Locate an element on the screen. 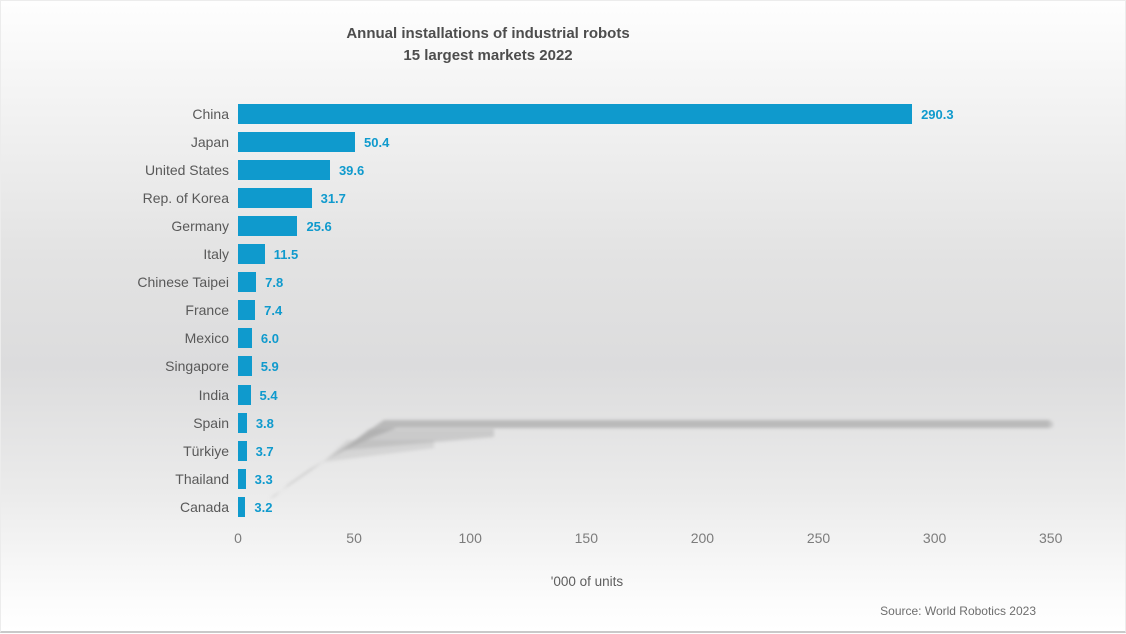  bar-row: China 290.3 is located at coordinates (563, 113).